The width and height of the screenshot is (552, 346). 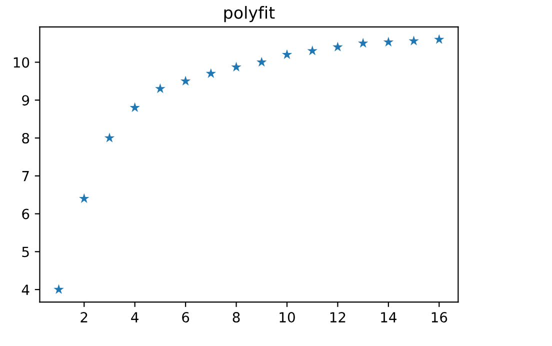 I want to click on y-tick-label: 6, so click(x=26, y=214).